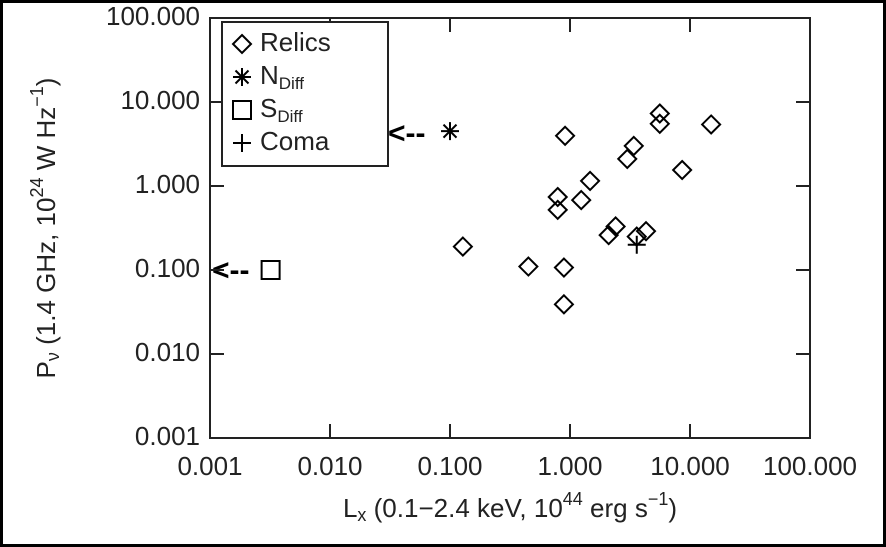 This screenshot has height=547, width=886. I want to click on y-label-part: P, so click(46, 369).